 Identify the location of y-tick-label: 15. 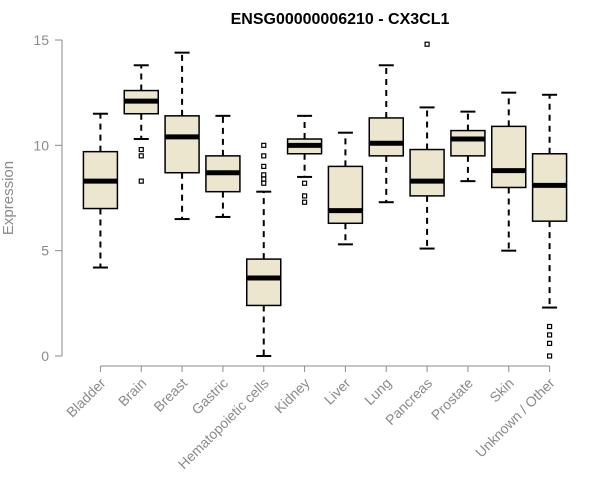
(41, 40).